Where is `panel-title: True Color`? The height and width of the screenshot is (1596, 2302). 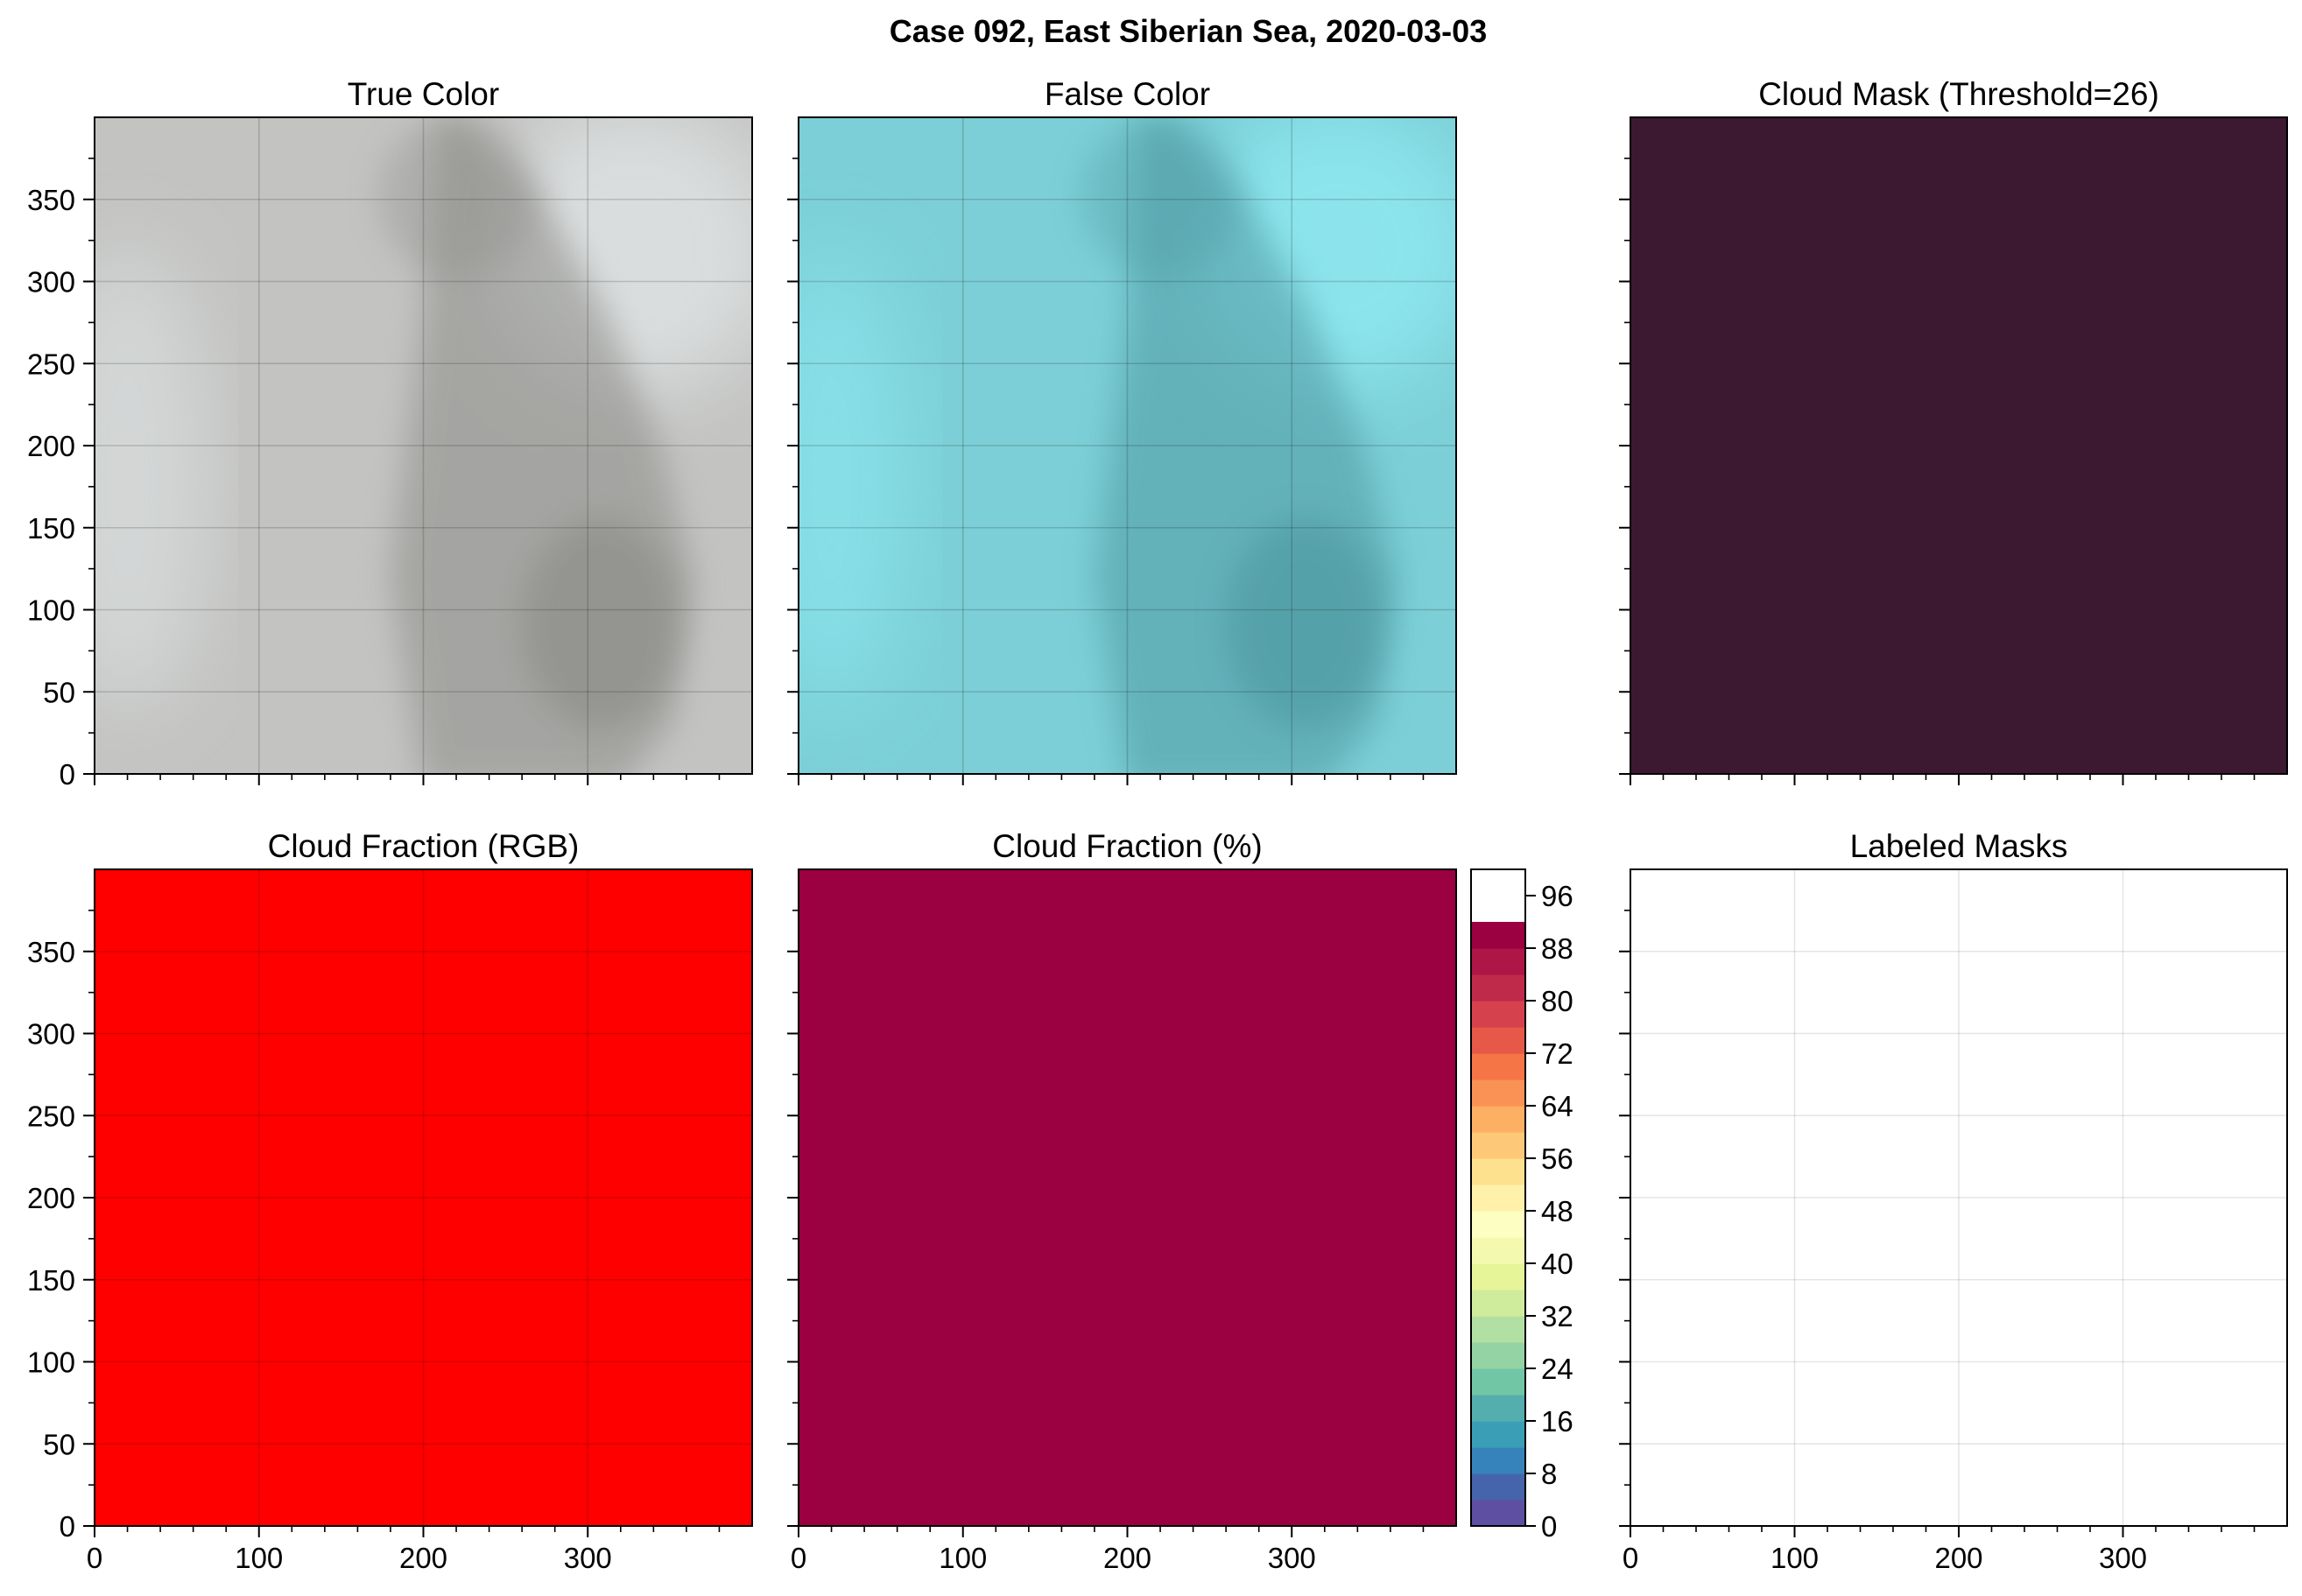 panel-title: True Color is located at coordinates (424, 94).